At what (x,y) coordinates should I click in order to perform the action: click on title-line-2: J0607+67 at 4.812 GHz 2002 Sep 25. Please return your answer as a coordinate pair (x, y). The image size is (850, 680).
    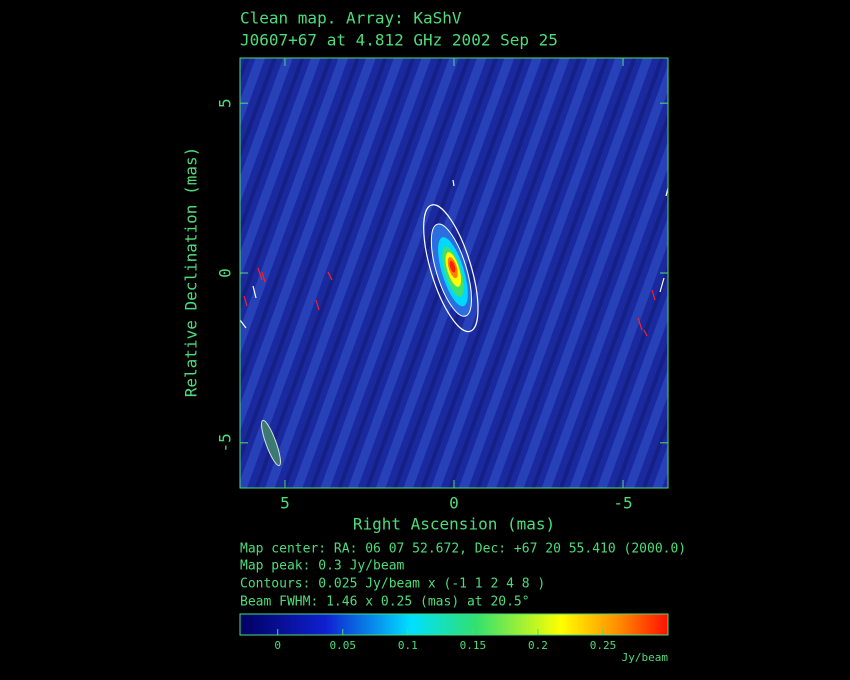
    Looking at the image, I should click on (399, 40).